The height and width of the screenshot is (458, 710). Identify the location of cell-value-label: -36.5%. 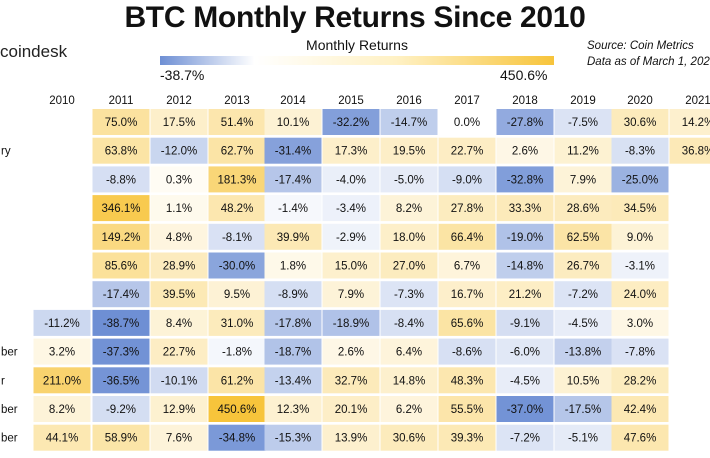
(121, 381).